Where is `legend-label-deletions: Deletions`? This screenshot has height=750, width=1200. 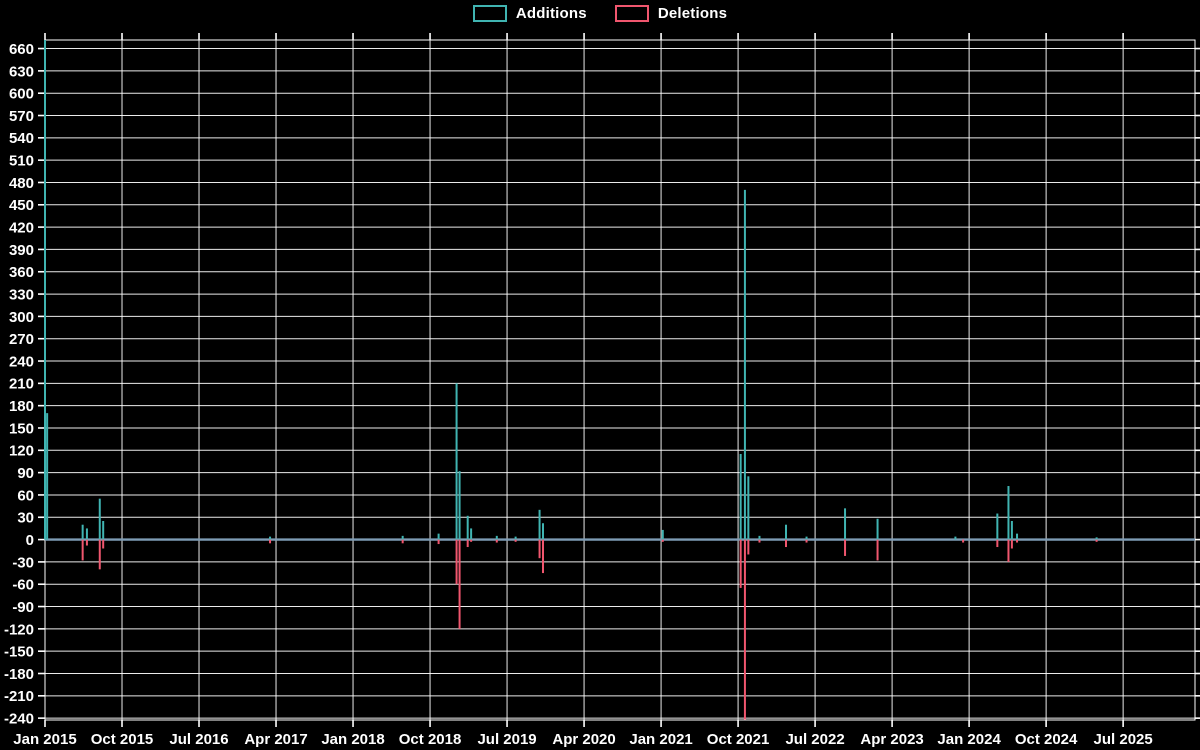 legend-label-deletions: Deletions is located at coordinates (692, 13).